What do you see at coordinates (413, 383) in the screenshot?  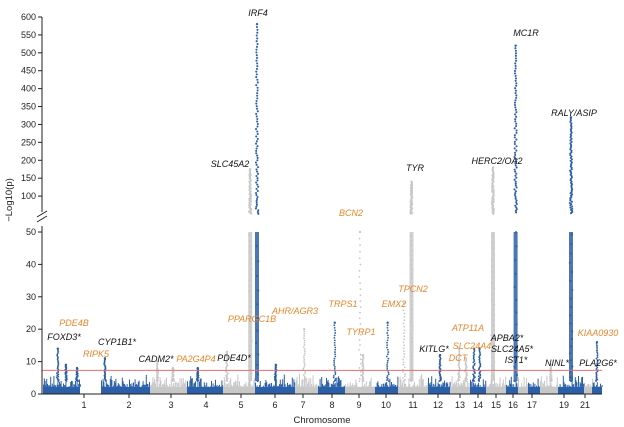 I see `chromosome-11-points` at bounding box center [413, 383].